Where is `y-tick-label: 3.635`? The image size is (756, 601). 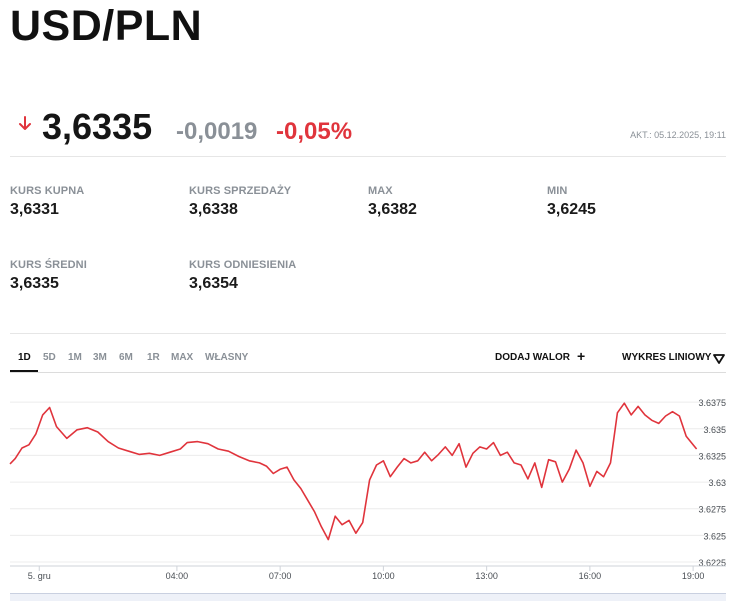 y-tick-label: 3.635 is located at coordinates (714, 430).